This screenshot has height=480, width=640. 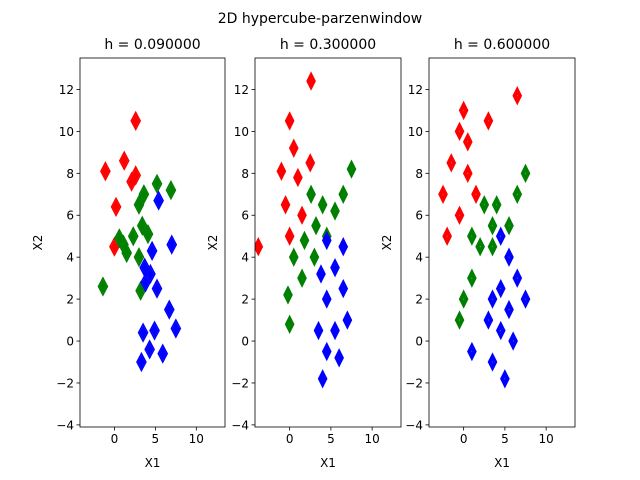 What do you see at coordinates (507, 436) in the screenshot?
I see `x-ticks: 0 5 10` at bounding box center [507, 436].